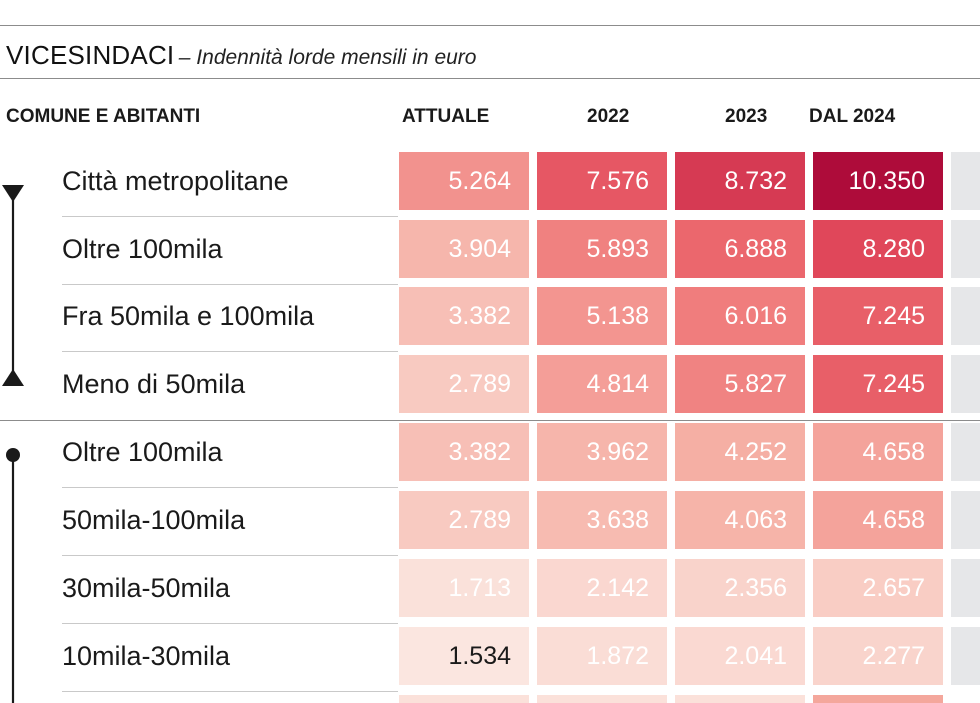  Describe the element at coordinates (490, 420) in the screenshot. I see `group-divider` at that location.